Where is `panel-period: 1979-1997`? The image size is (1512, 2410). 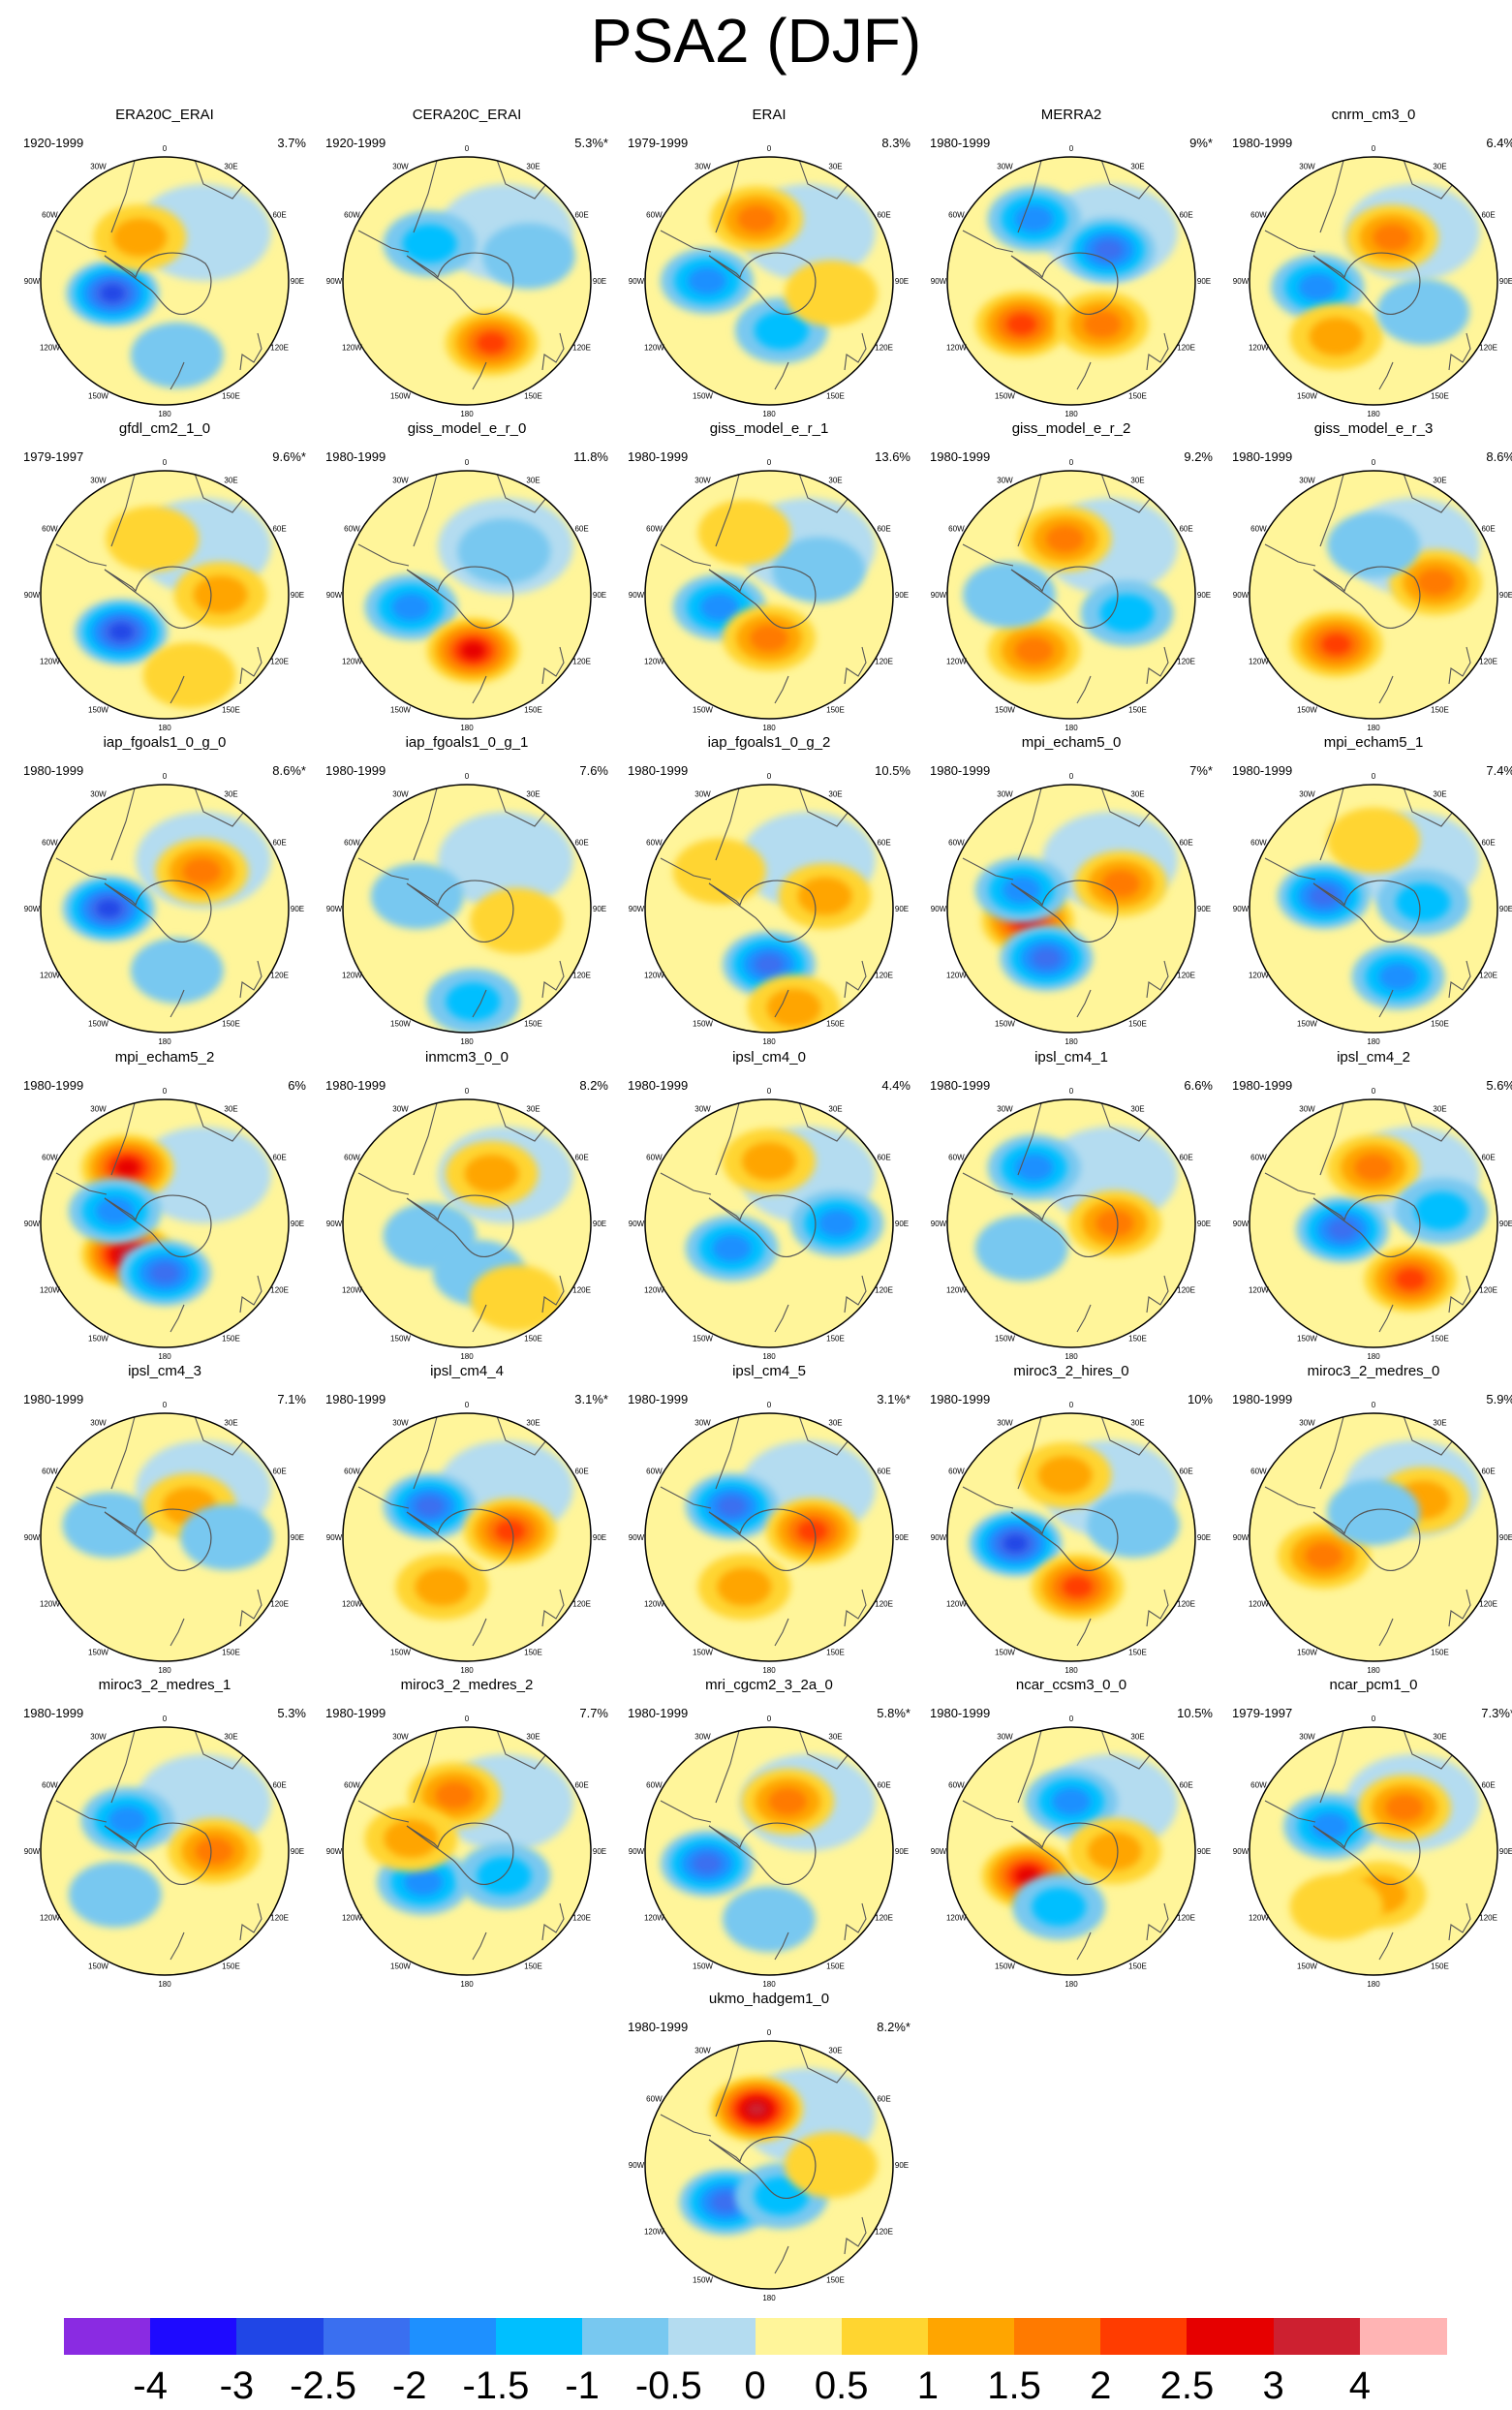 panel-period: 1979-1997 is located at coordinates (1263, 1713).